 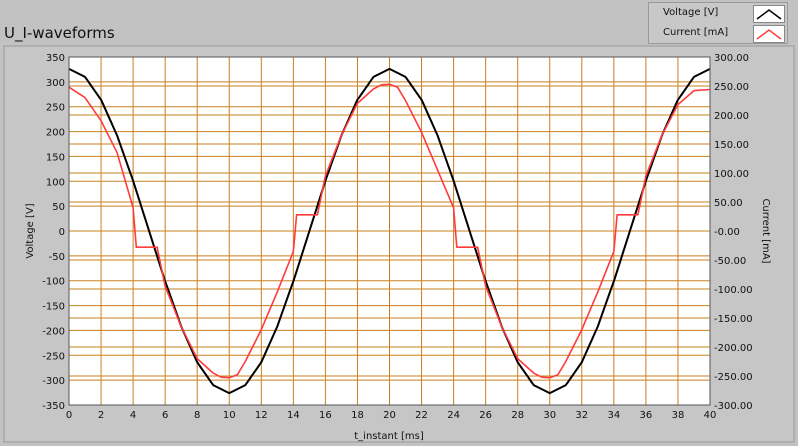 What do you see at coordinates (293, 415) in the screenshot?
I see `x-tick-label: 14` at bounding box center [293, 415].